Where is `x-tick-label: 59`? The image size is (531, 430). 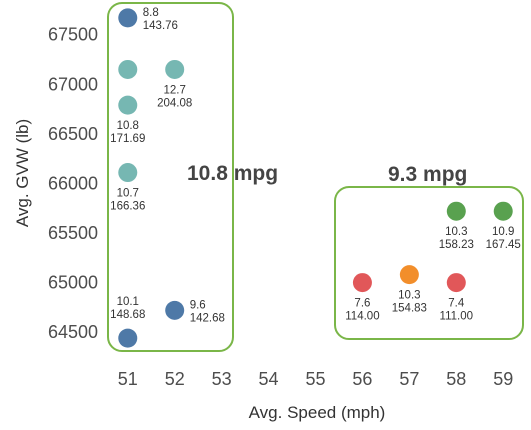 x-tick-label: 59 is located at coordinates (503, 379).